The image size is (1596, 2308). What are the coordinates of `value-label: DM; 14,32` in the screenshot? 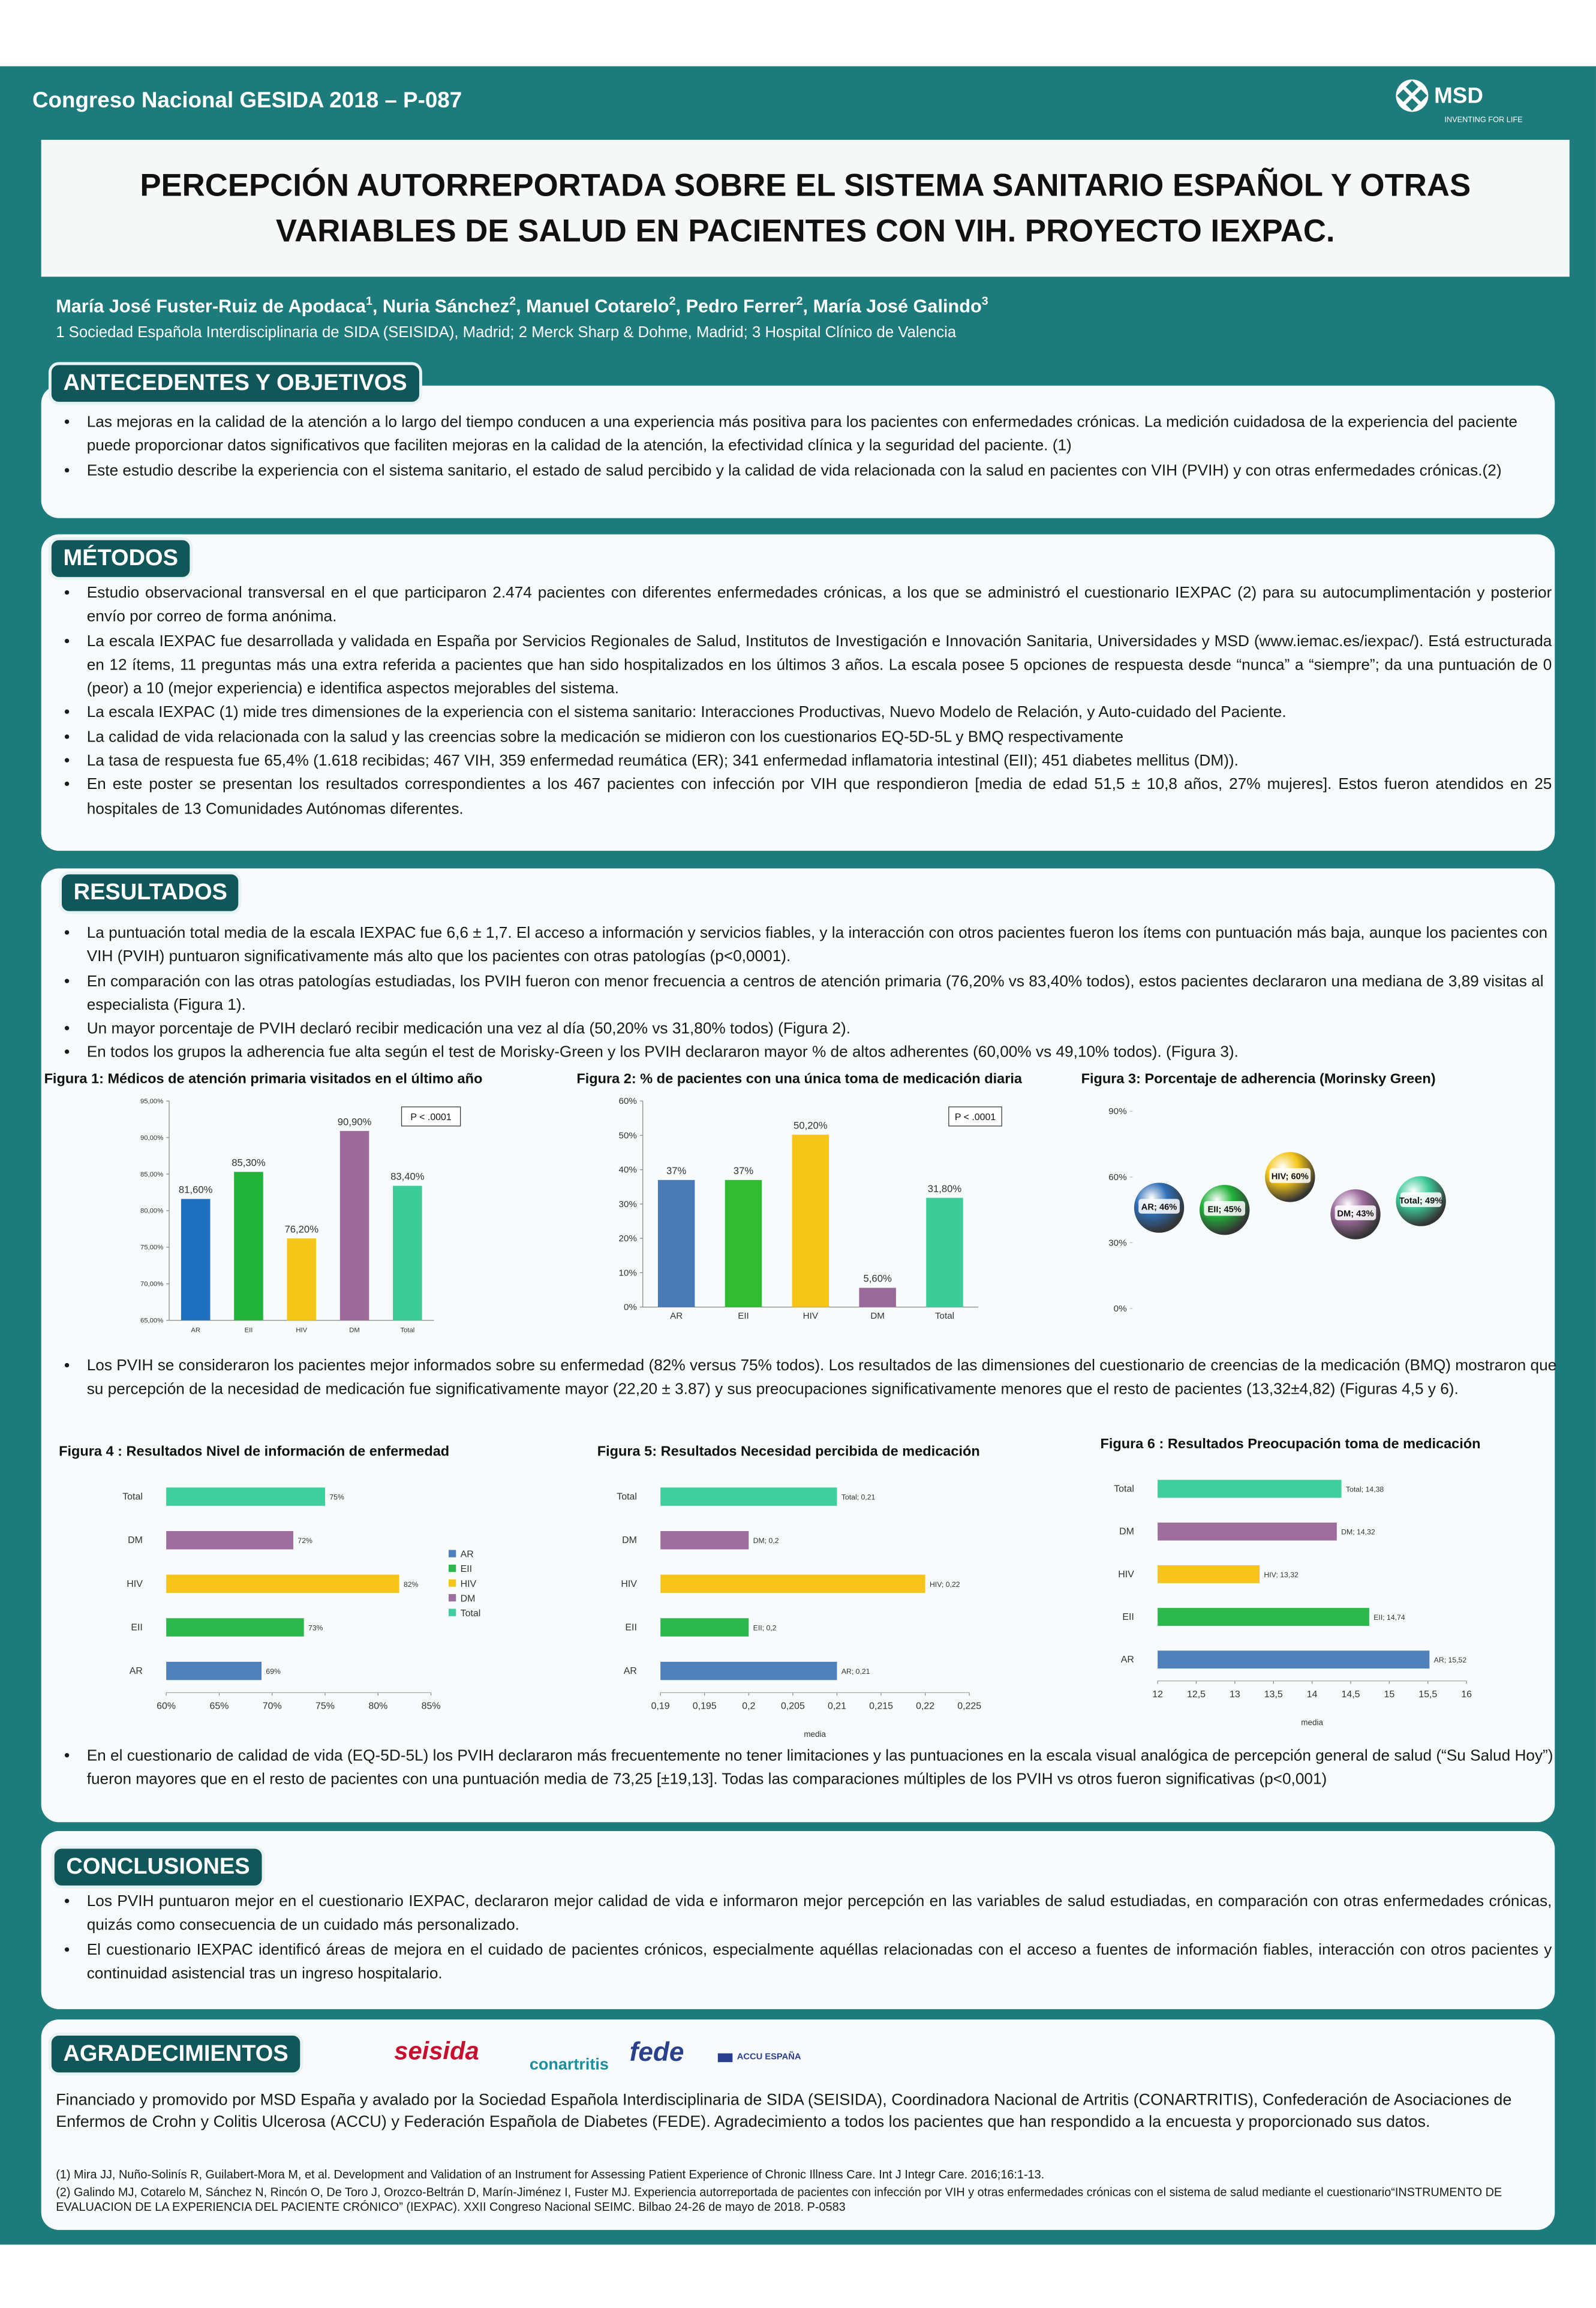 It's located at (1358, 1532).